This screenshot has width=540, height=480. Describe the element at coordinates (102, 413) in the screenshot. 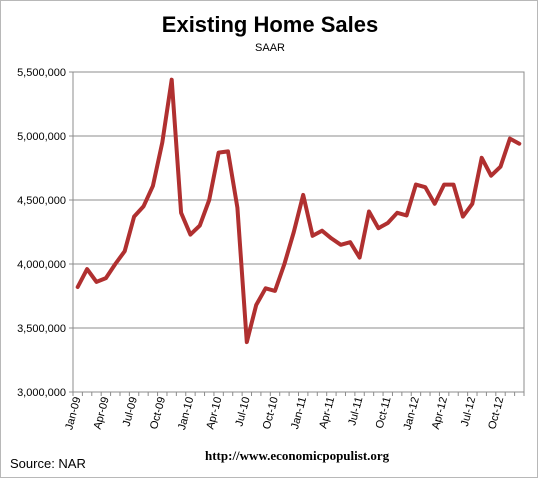

I see `x-tick-label: Apr-09` at that location.